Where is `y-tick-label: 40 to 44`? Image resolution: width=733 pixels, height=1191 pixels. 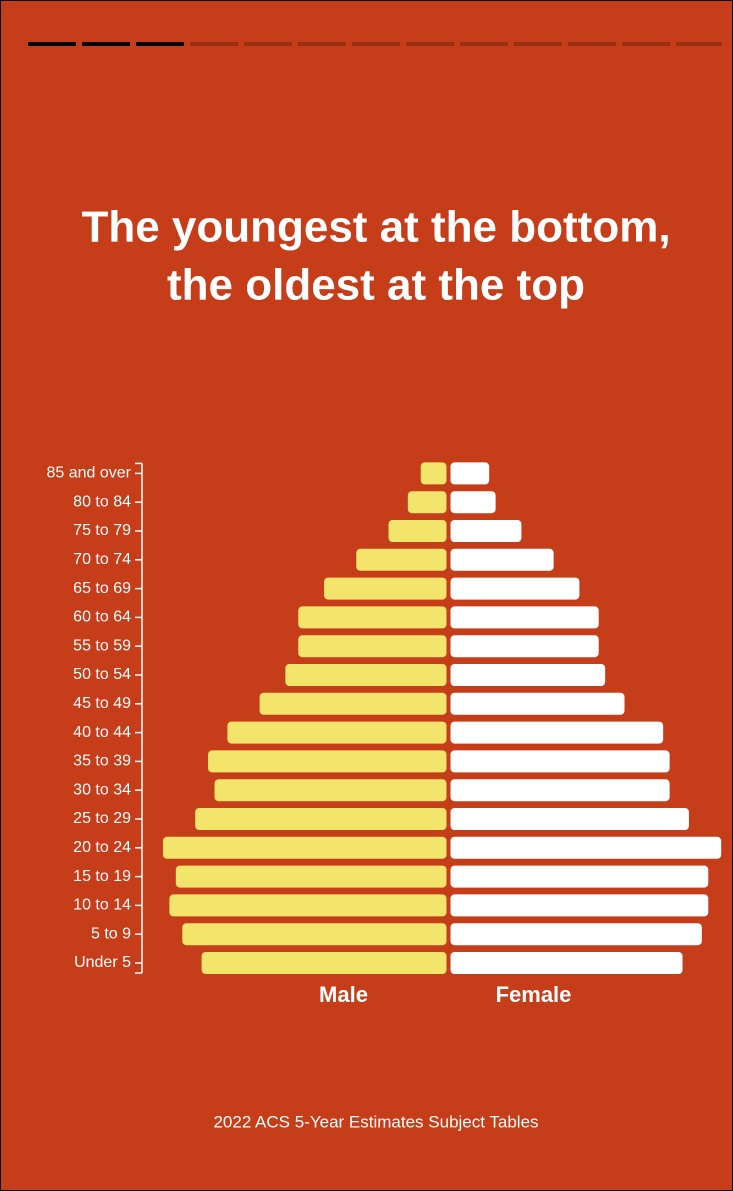 y-tick-label: 40 to 44 is located at coordinates (102, 732).